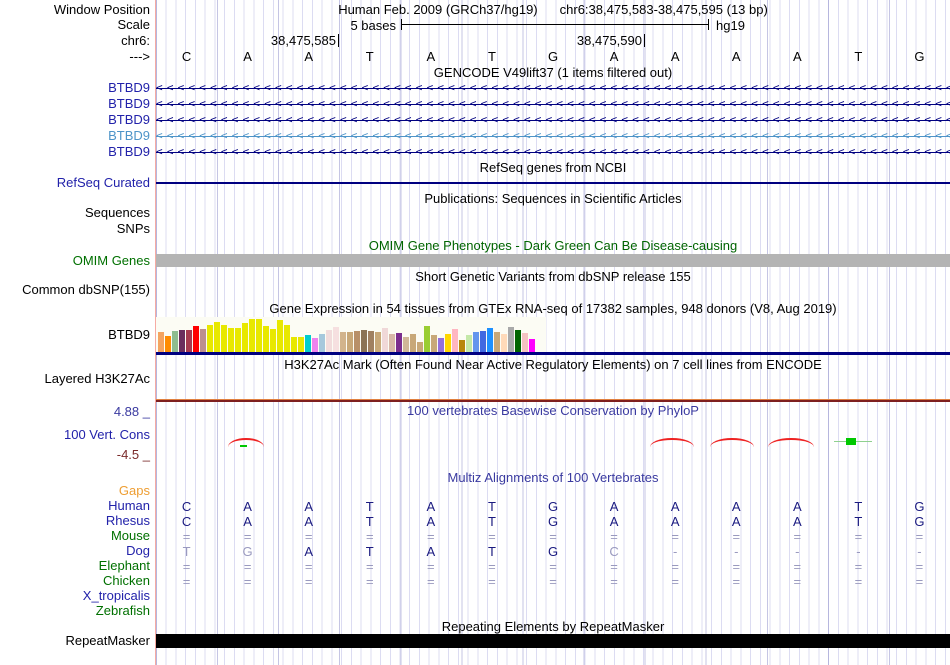  I want to click on refseq-curated-label: RefSeq Curated, so click(103, 182).